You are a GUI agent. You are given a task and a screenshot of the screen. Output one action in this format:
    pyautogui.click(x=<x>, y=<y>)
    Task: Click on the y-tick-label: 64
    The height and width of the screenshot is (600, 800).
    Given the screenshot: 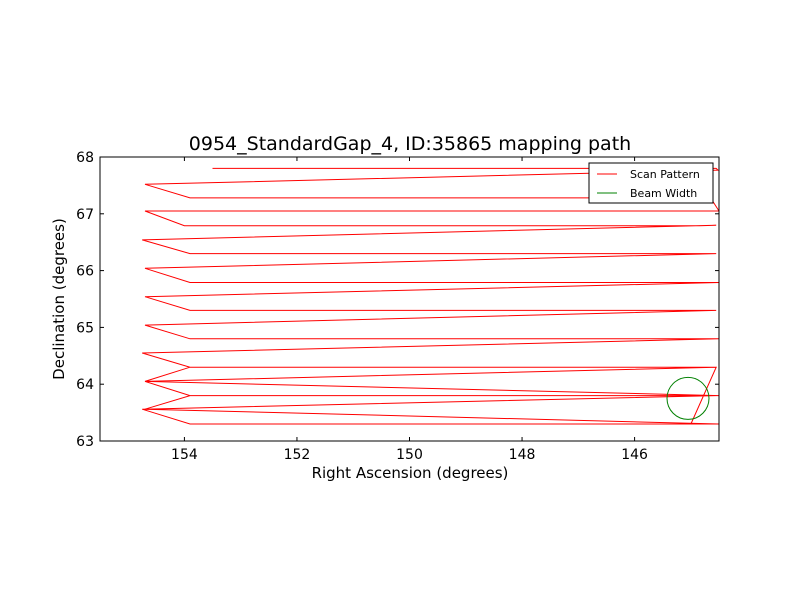 What is the action you would take?
    pyautogui.click(x=85, y=385)
    